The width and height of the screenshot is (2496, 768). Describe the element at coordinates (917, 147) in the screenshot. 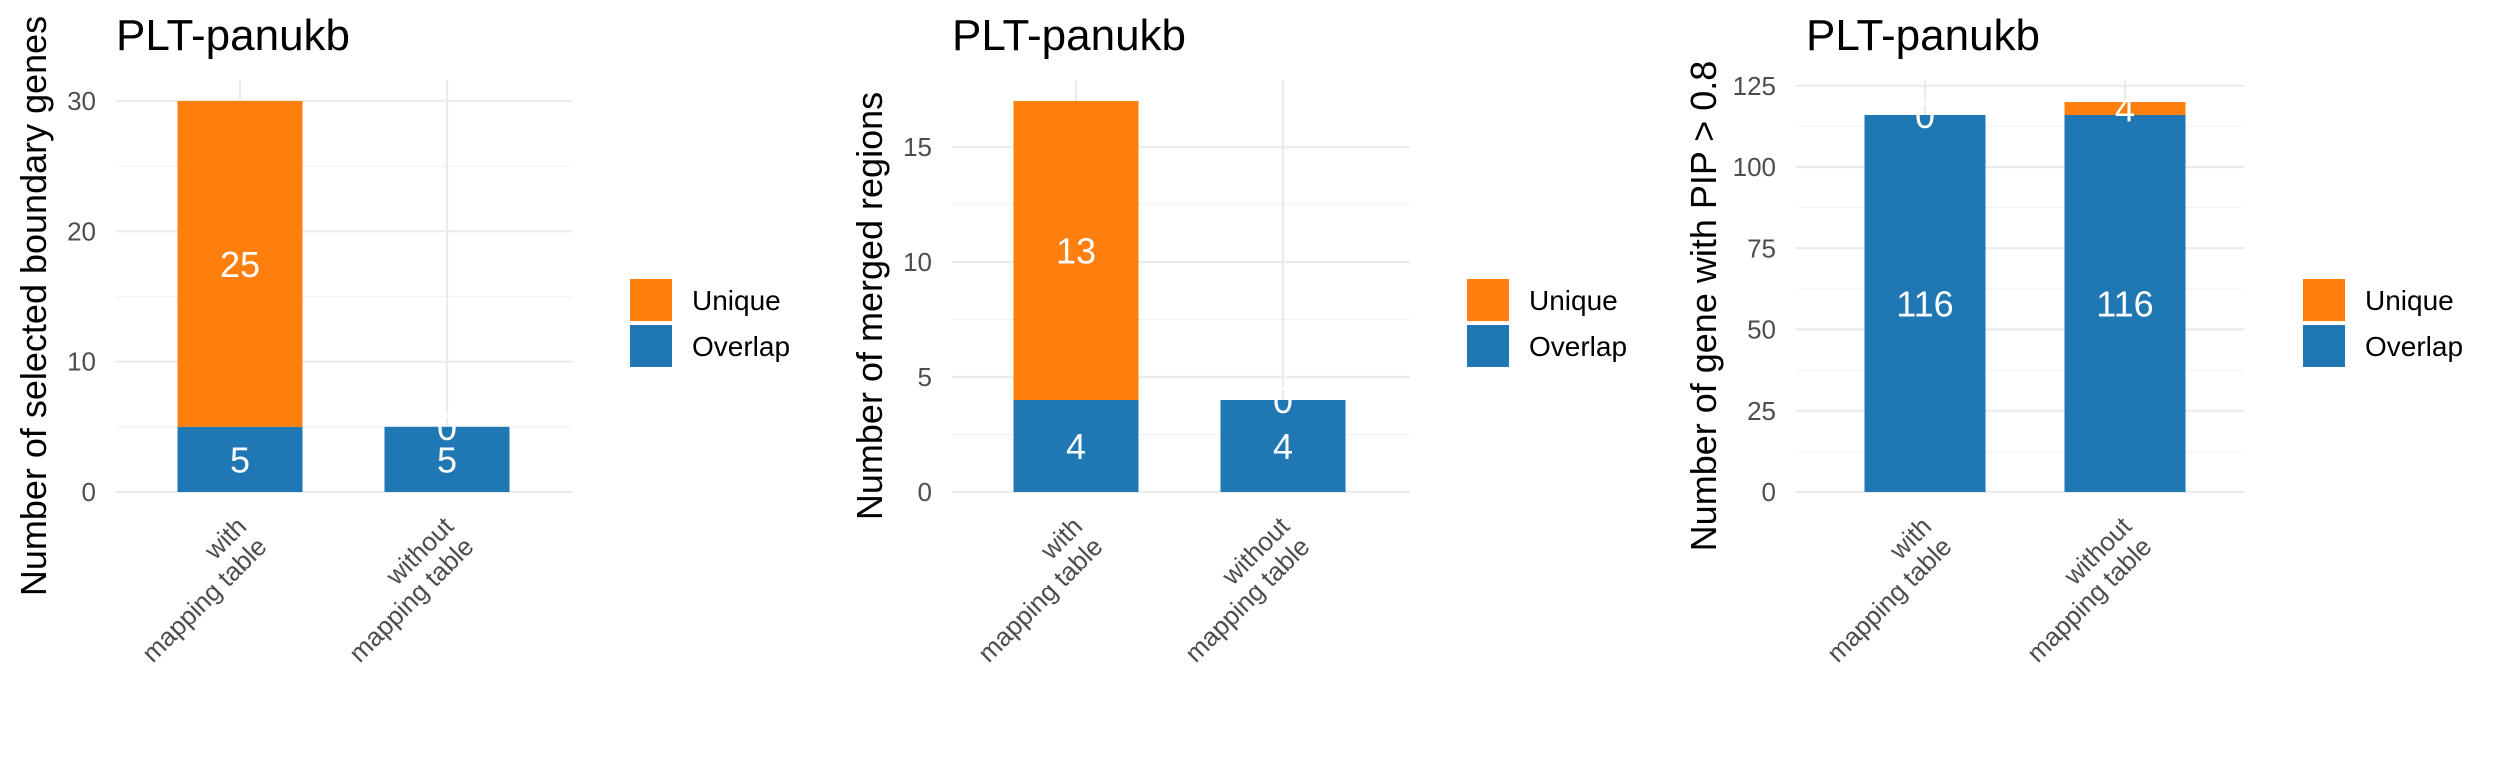

I see `y-tick-label: 15` at that location.